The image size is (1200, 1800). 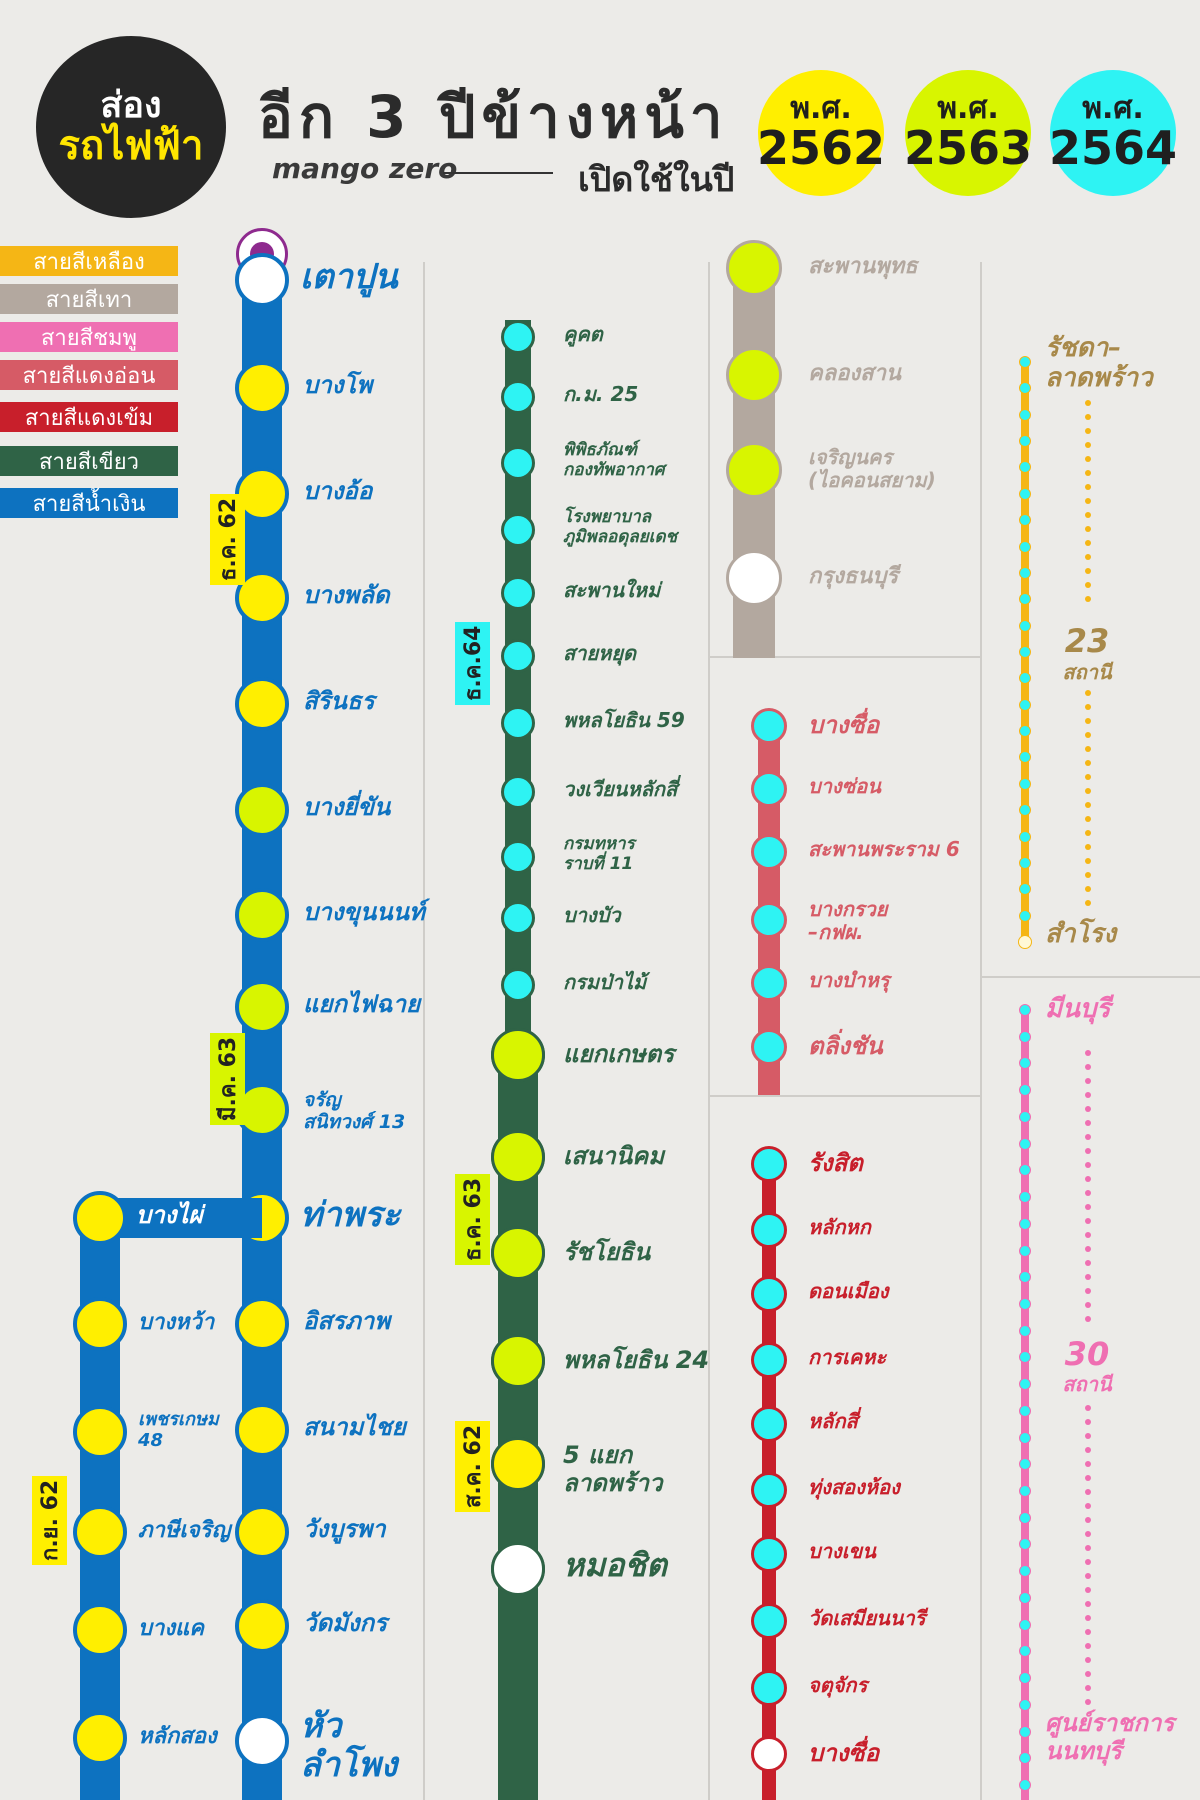 What do you see at coordinates (338, 385) in the screenshot?
I see `station-label: บางโพ` at bounding box center [338, 385].